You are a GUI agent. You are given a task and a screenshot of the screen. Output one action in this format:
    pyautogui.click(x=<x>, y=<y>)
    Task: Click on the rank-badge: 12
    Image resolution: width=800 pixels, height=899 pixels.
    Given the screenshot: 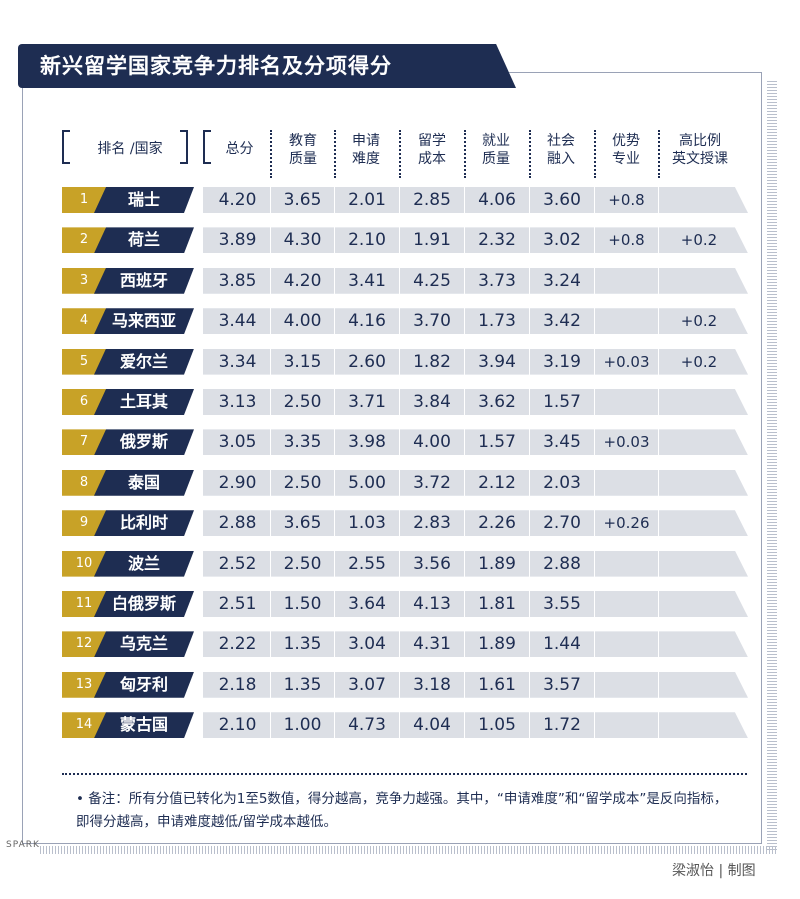 What is the action you would take?
    pyautogui.click(x=84, y=644)
    